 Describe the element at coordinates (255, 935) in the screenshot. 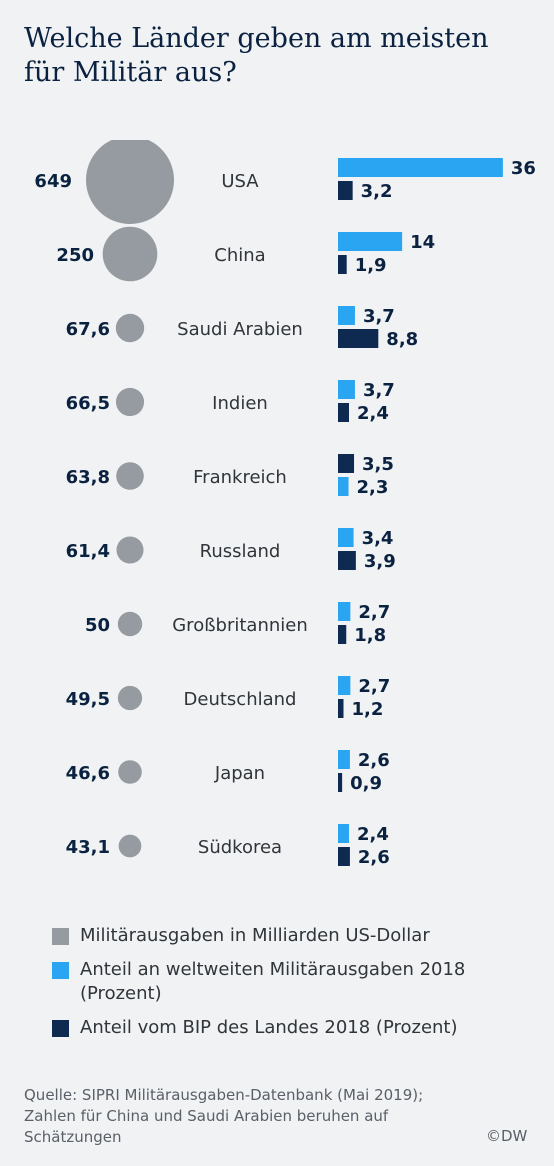

I see `legend-label-spending: Militärausgaben in Milliarden US-Dollar` at that location.